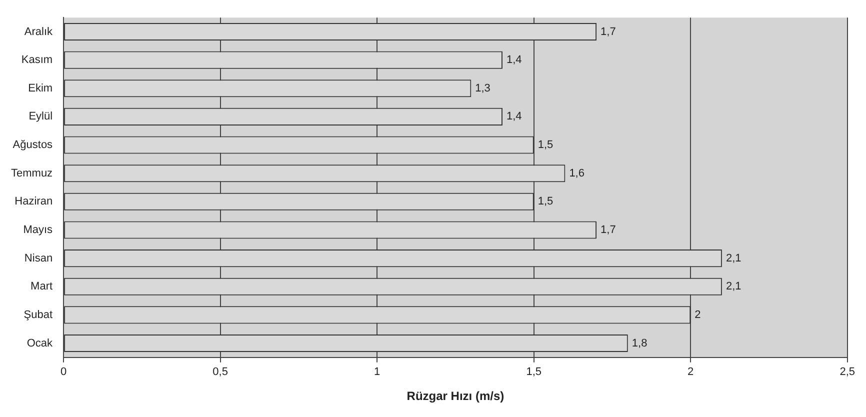 The height and width of the screenshot is (417, 866). Describe the element at coordinates (39, 32) in the screenshot. I see `y-tick-label: Aralık` at that location.